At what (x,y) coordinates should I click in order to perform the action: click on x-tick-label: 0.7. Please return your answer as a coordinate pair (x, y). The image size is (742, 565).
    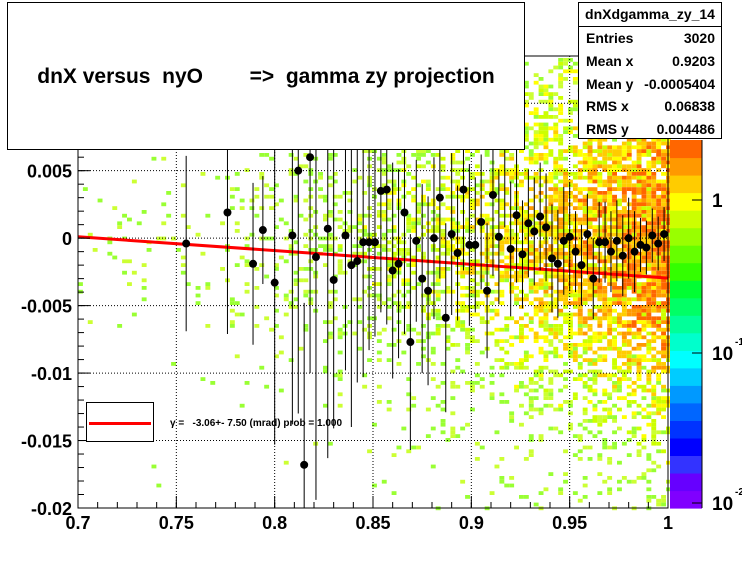
    Looking at the image, I should click on (77, 523).